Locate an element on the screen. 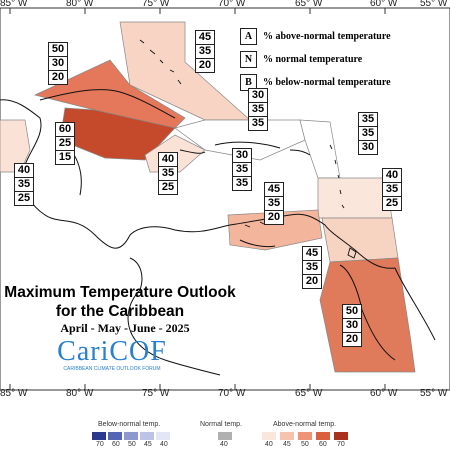 Image resolution: width=450 pixels, height=450 pixels. zone-belize is located at coordinates (15, 146).